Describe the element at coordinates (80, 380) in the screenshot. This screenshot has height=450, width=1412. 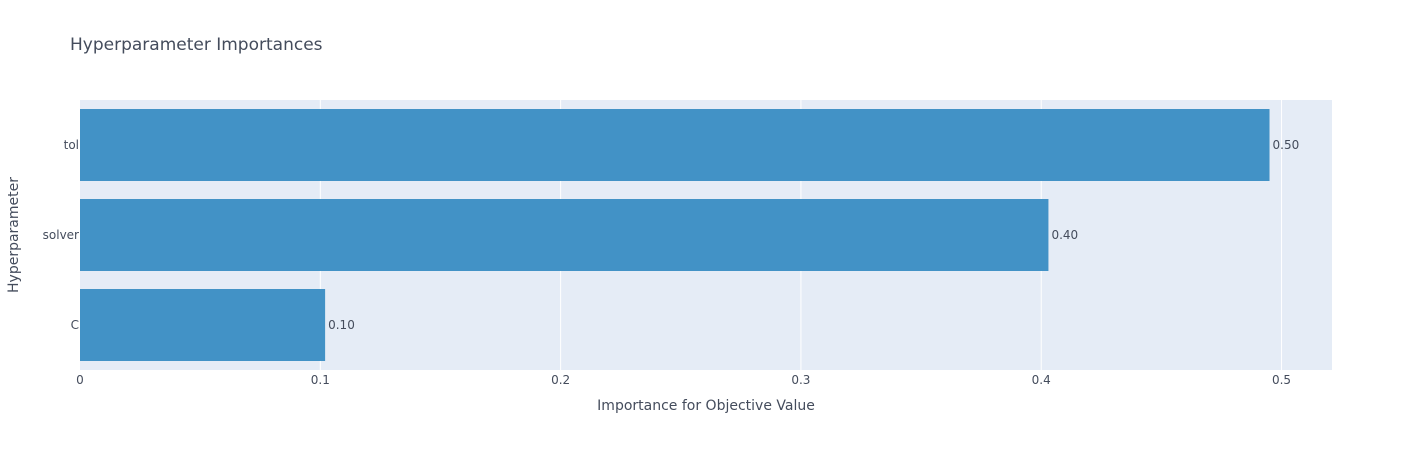
I see `x-tick-label: 0` at that location.